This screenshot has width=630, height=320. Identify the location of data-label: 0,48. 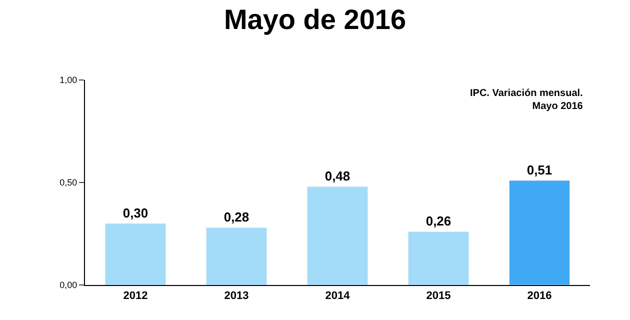
(337, 176).